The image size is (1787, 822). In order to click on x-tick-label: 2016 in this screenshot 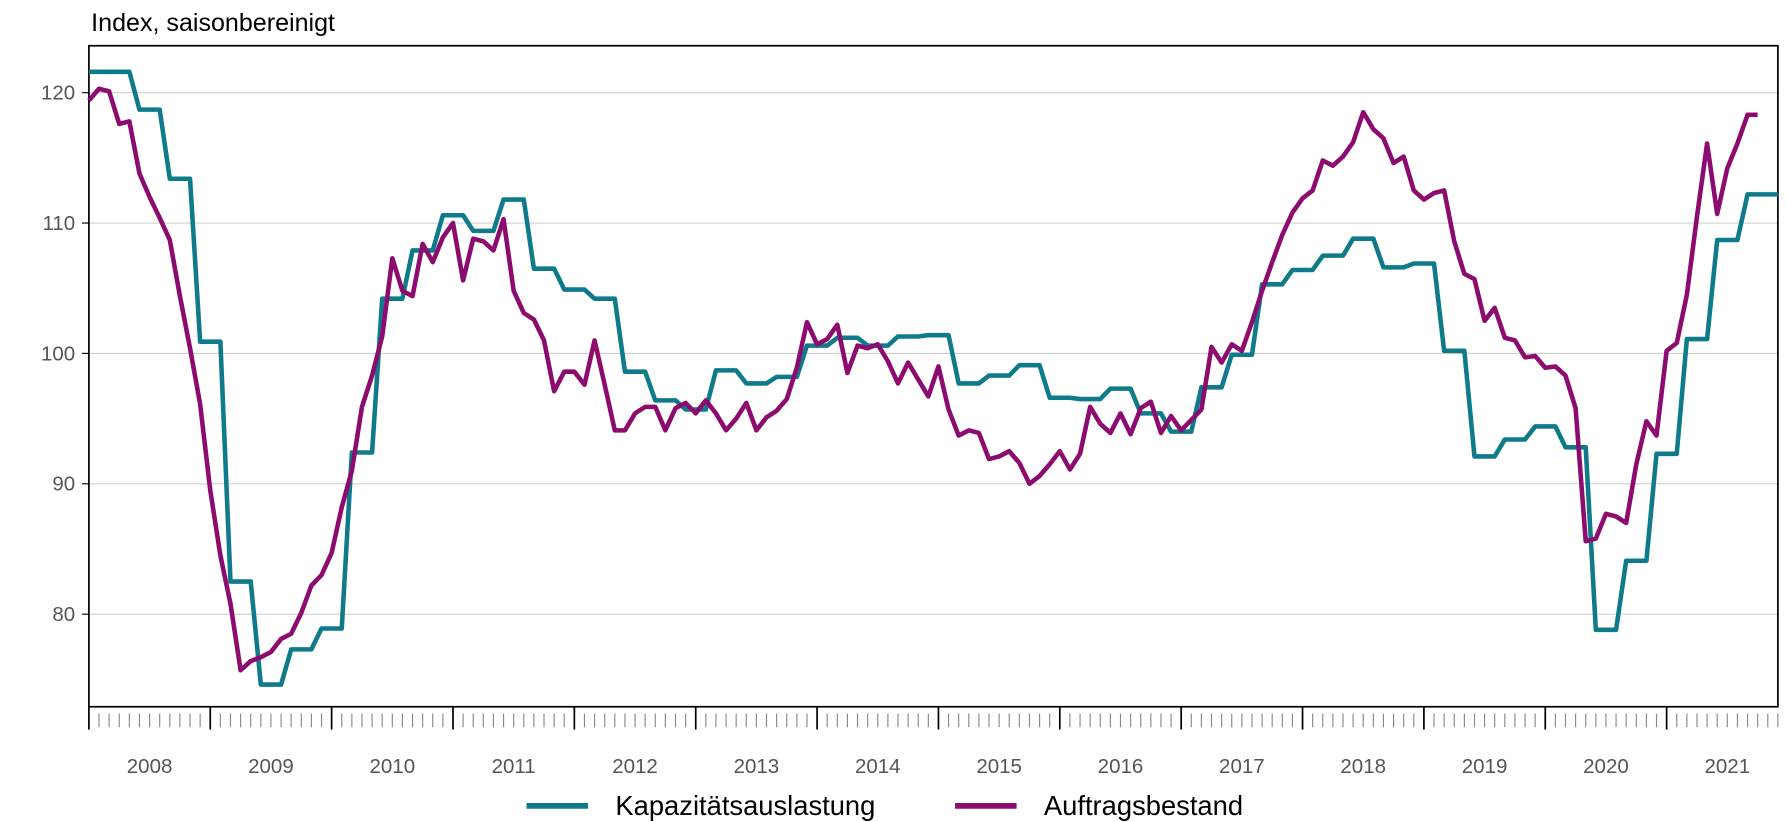, I will do `click(1121, 766)`.